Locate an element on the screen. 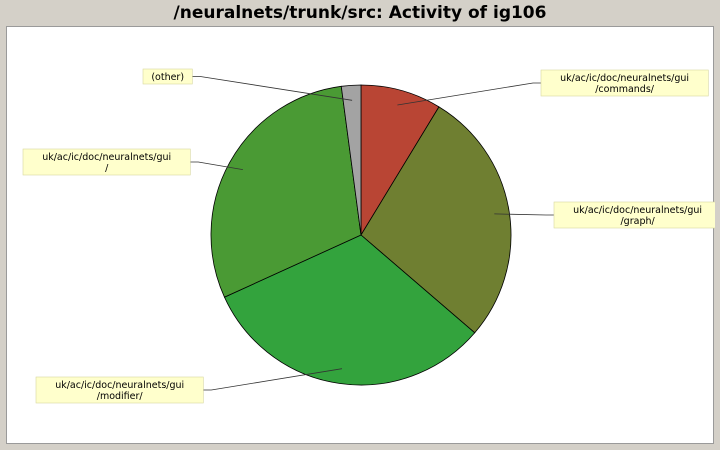  slice-label-3: uk/ac/ic/doc/neuralnets/gui/ is located at coordinates (106, 162).